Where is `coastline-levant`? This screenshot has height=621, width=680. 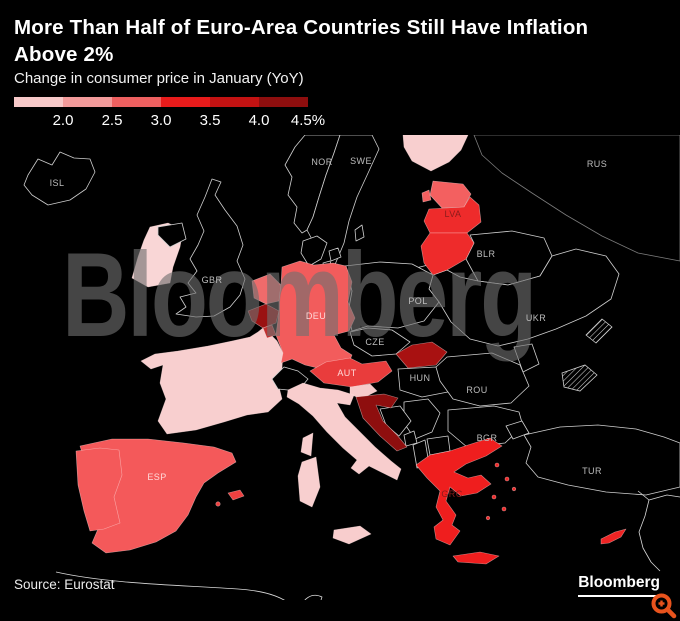
coastline-levant is located at coordinates (658, 531).